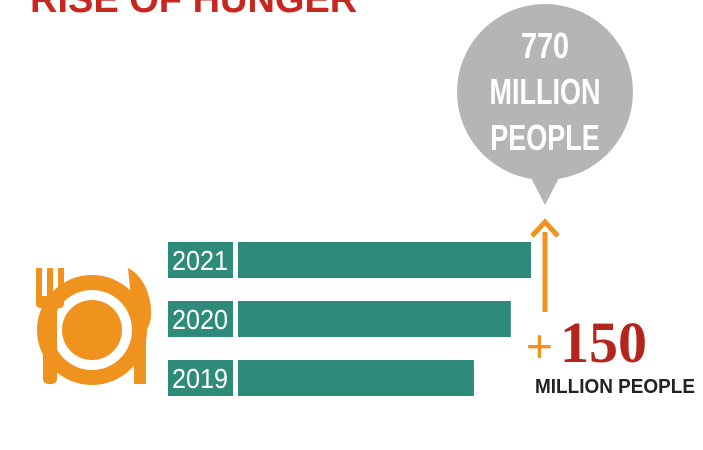 This screenshot has height=450, width=703. Describe the element at coordinates (193, 10) in the screenshot. I see `title: RISE OF HUNGER` at that location.